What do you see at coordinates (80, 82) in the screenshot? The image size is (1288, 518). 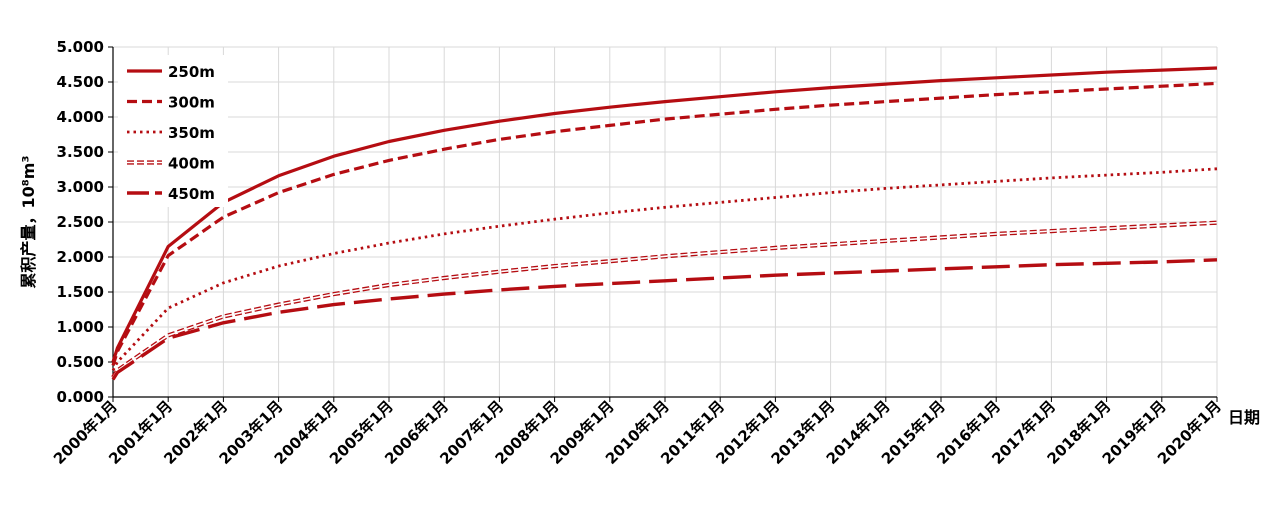 I see `y-tick-label: 4.500` at bounding box center [80, 82].